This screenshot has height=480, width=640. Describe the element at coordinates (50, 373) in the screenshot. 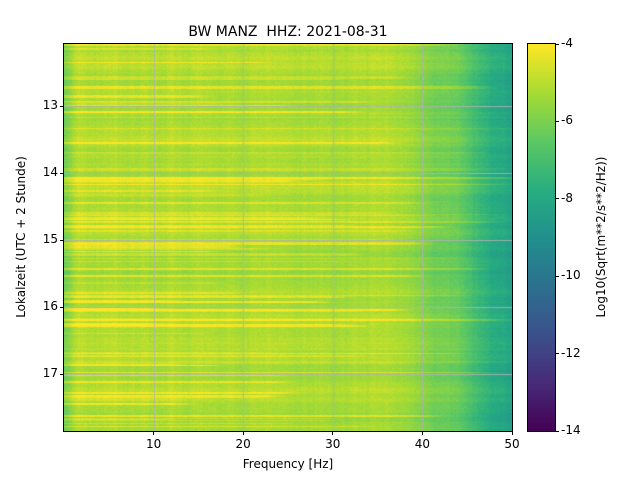

I see `y-tick-label: 17` at that location.